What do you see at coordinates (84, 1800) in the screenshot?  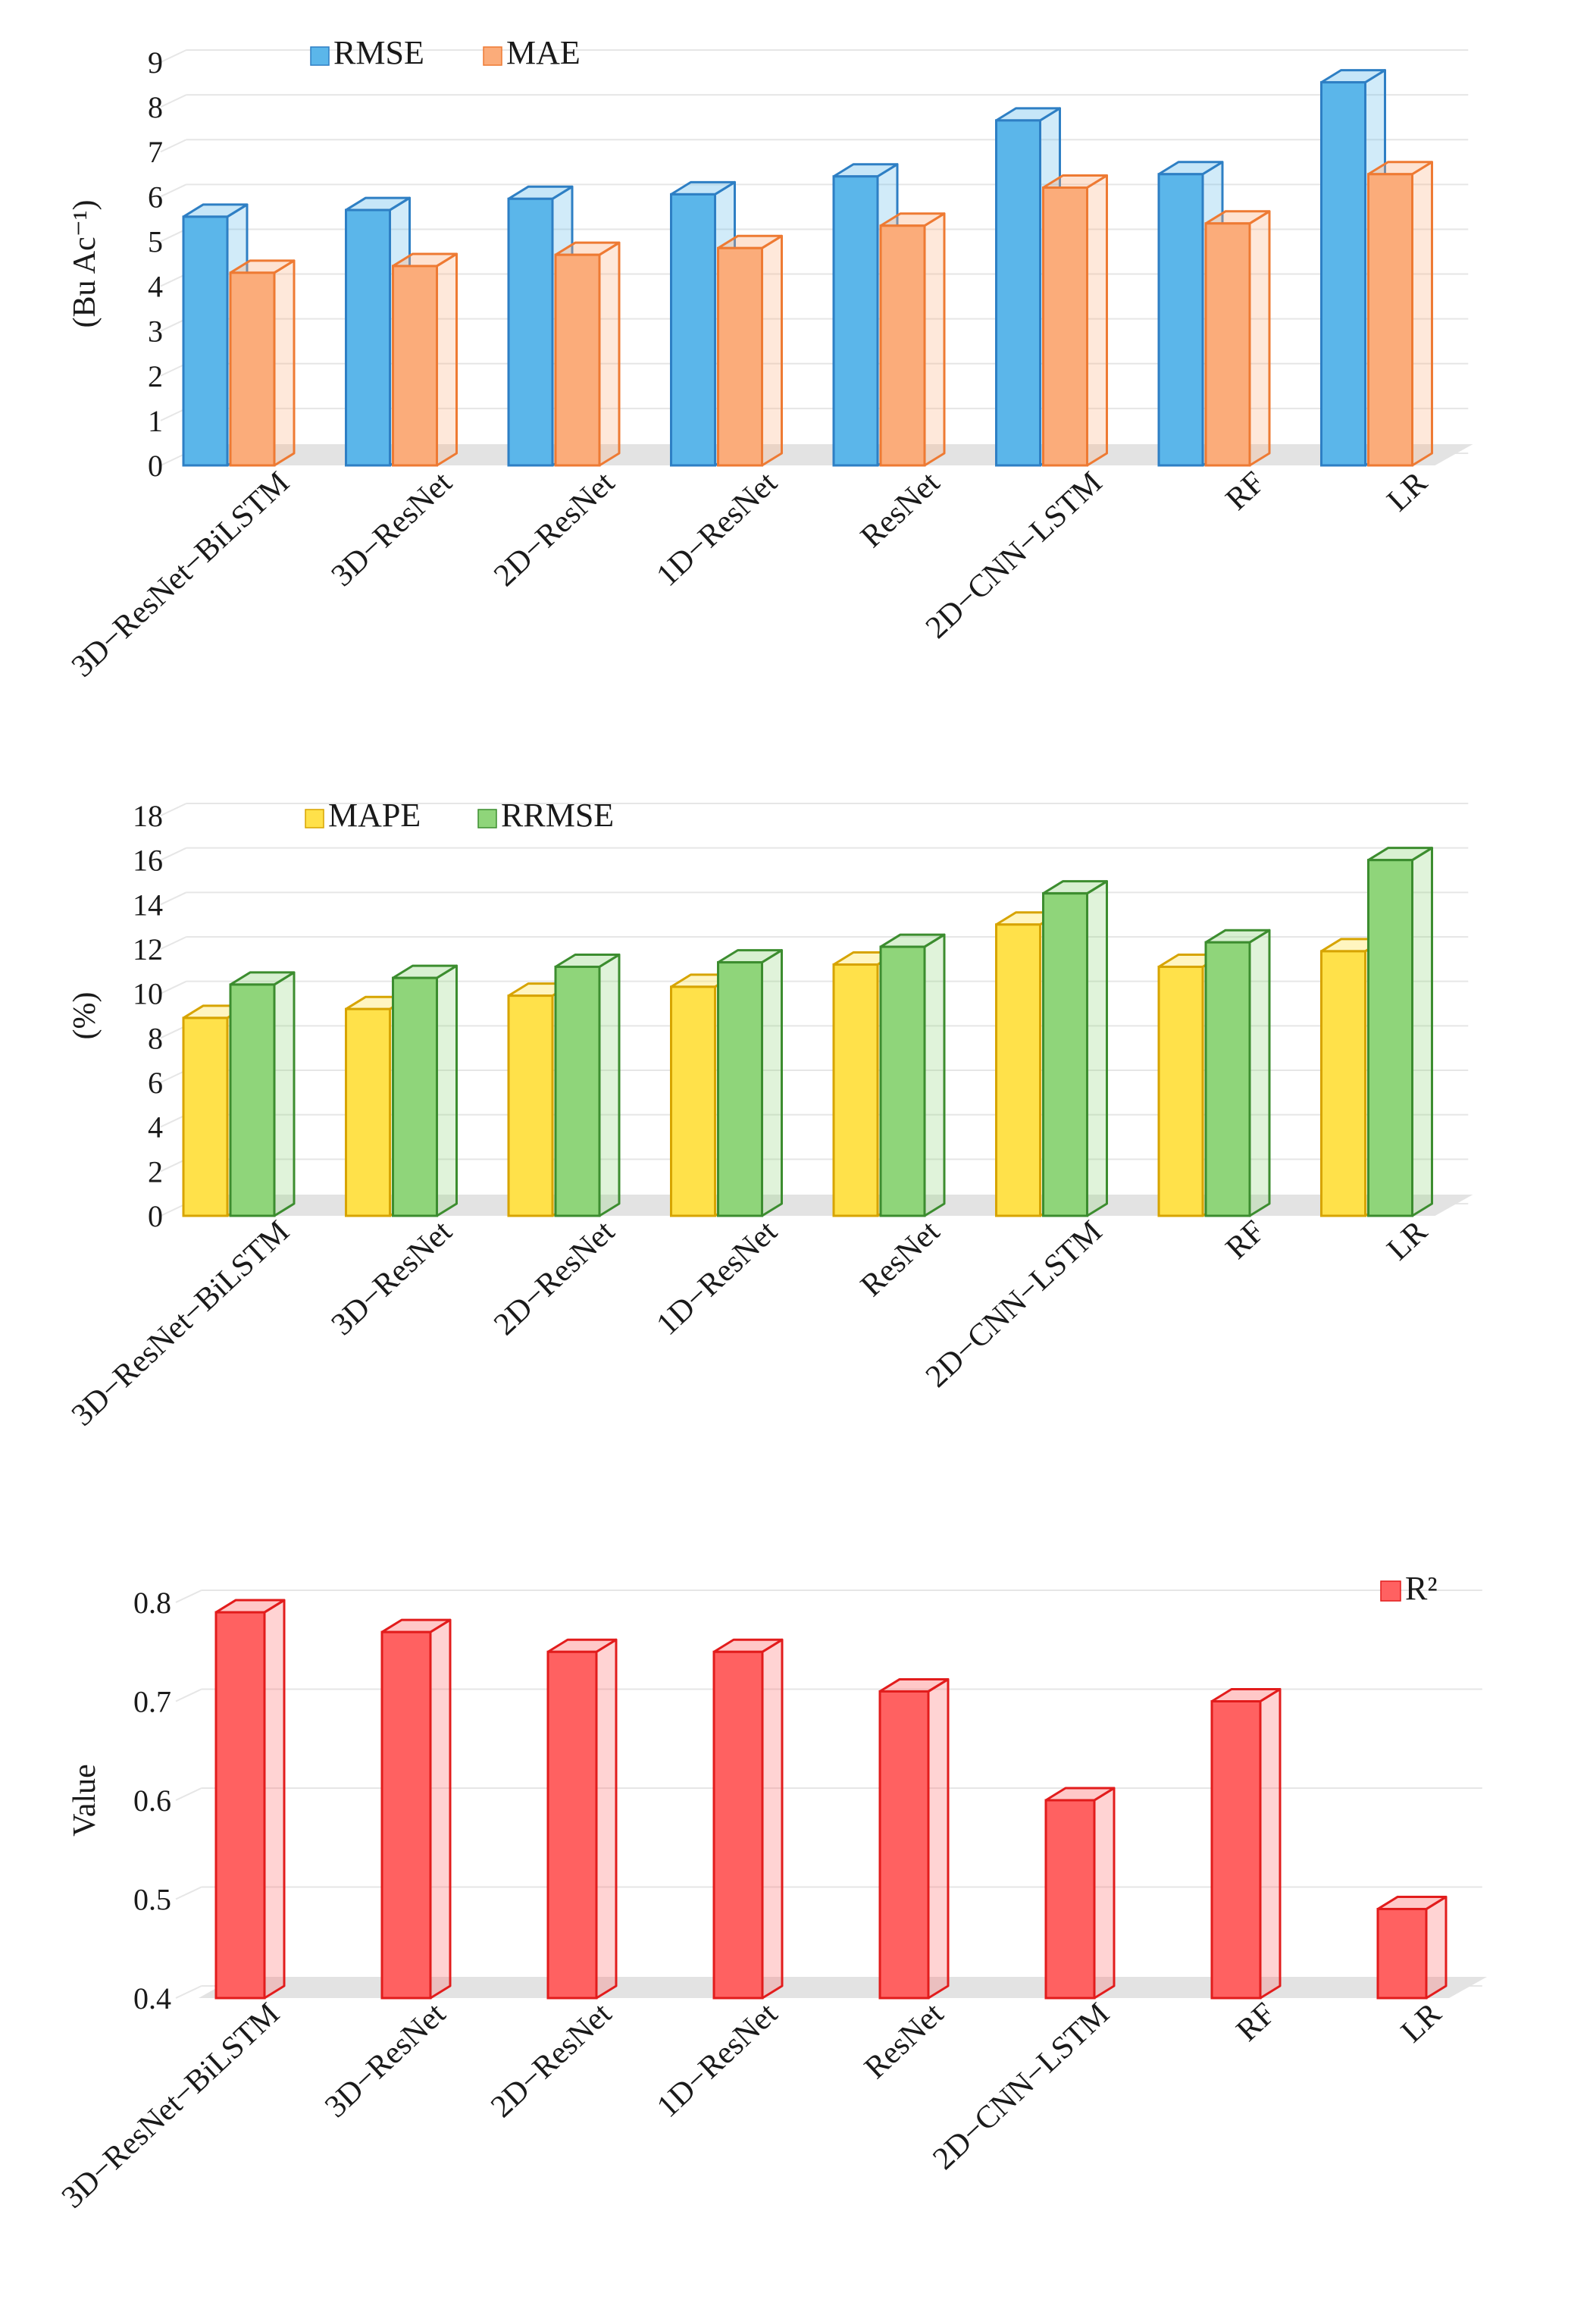 I see `y-axis-label: Value` at bounding box center [84, 1800].